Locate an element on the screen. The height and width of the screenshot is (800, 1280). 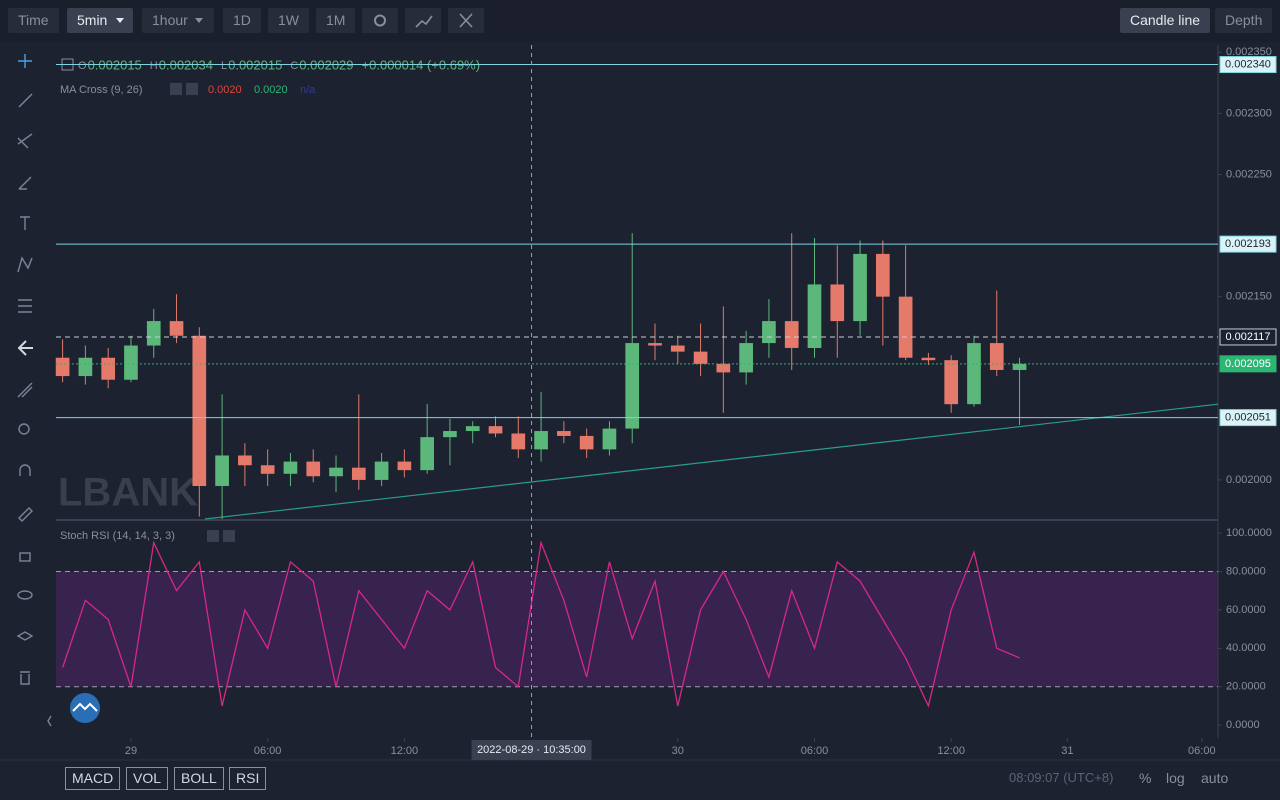
x-tick-label: 31 is located at coordinates (1067, 751).